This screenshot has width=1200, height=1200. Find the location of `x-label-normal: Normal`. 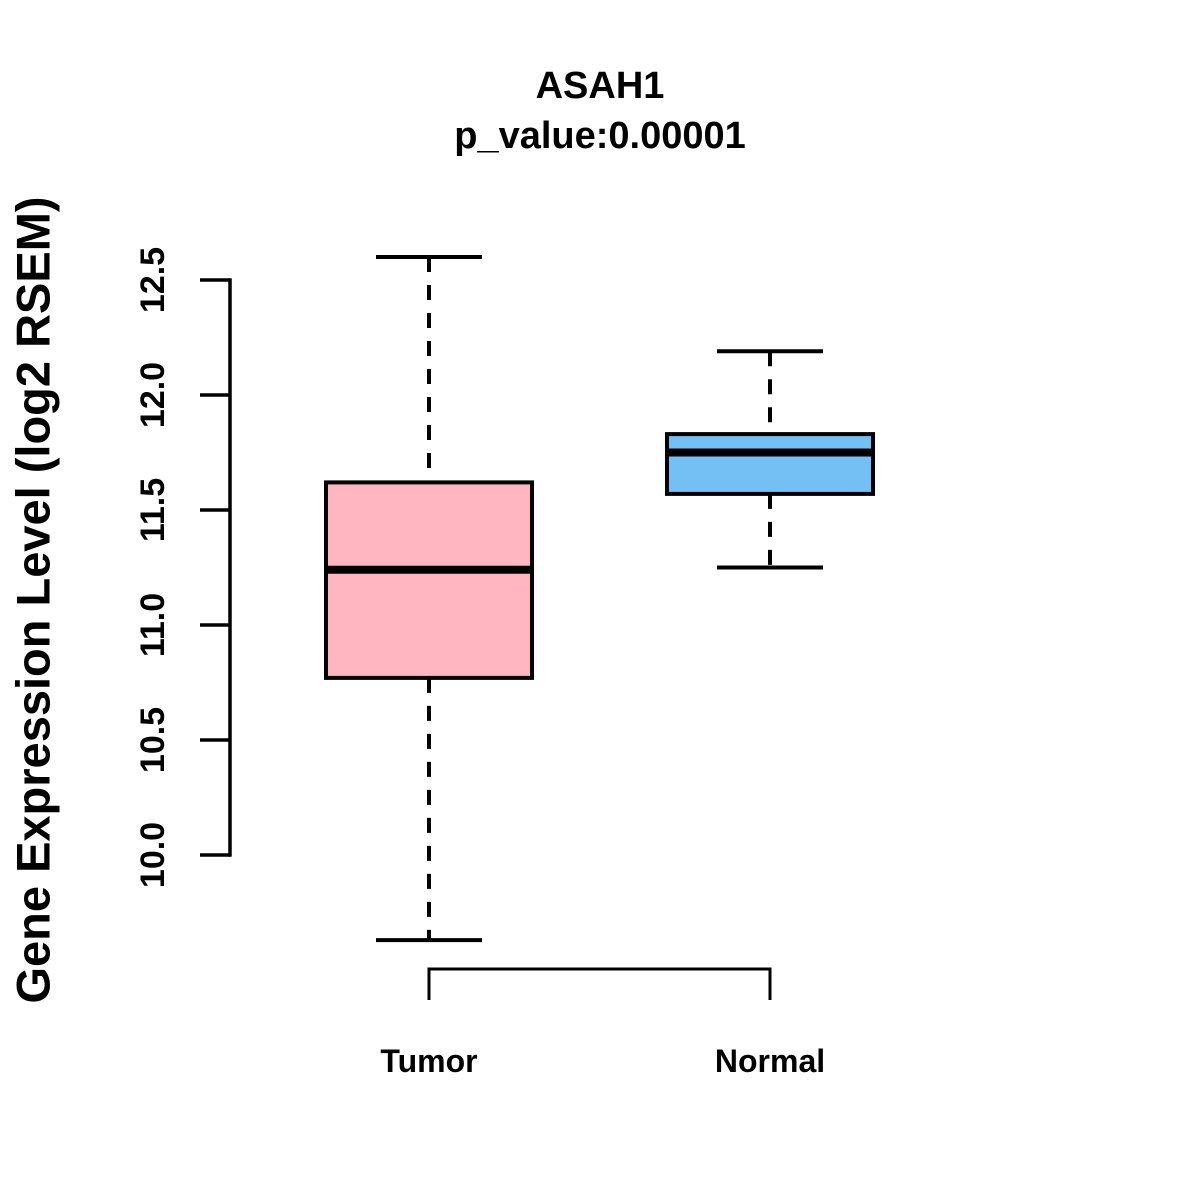

x-label-normal: Normal is located at coordinates (770, 1061).